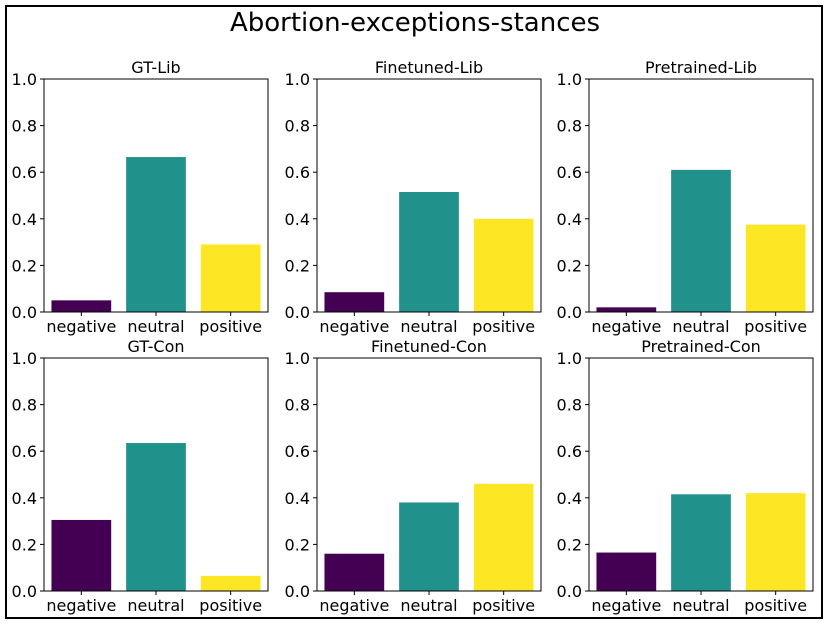  I want to click on subplot-title: Pretrained-Con, so click(701, 346).